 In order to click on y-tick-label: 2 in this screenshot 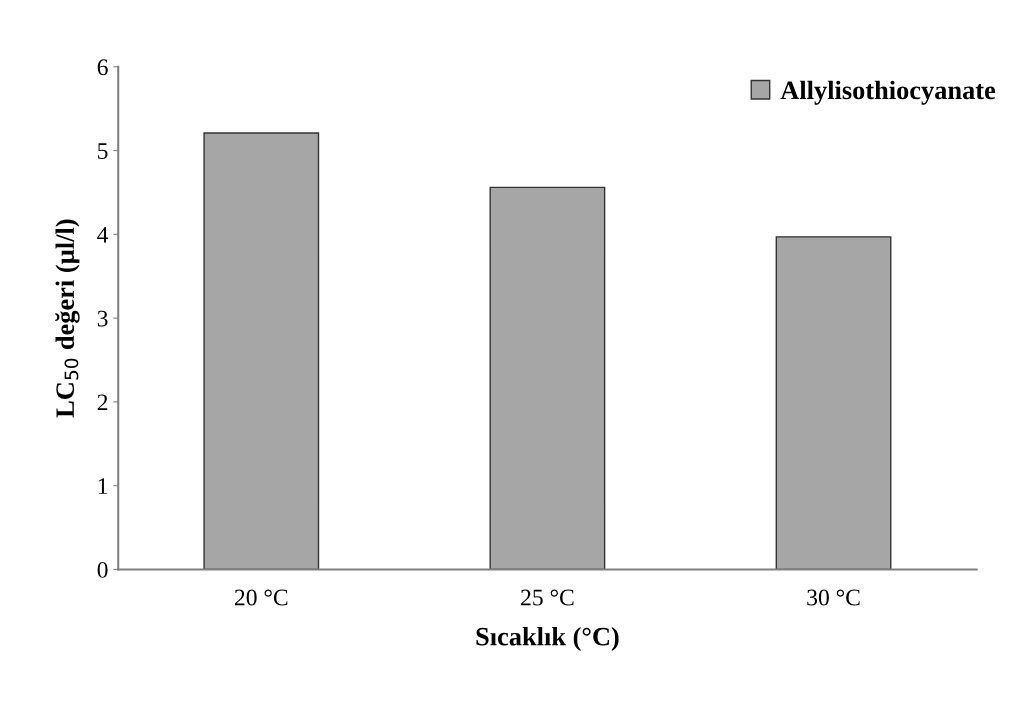, I will do `click(102, 402)`.